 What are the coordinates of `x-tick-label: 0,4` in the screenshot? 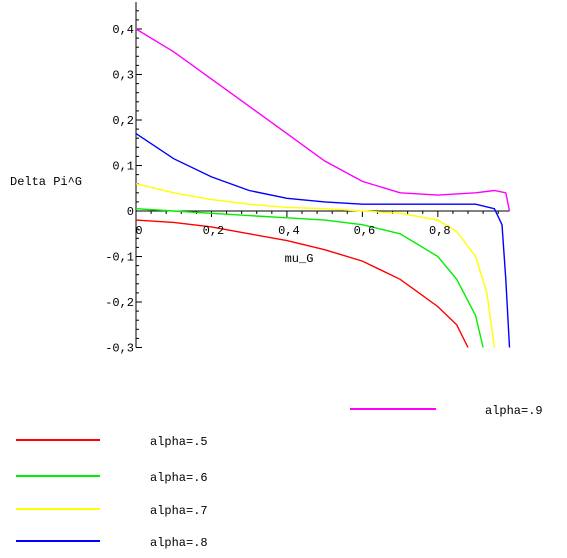 It's located at (289, 231).